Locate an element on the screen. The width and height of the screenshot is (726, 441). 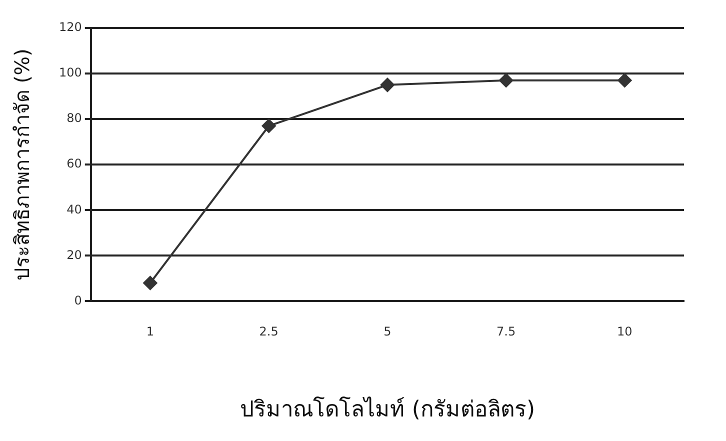
y-tick-label: 120 is located at coordinates (70, 27).